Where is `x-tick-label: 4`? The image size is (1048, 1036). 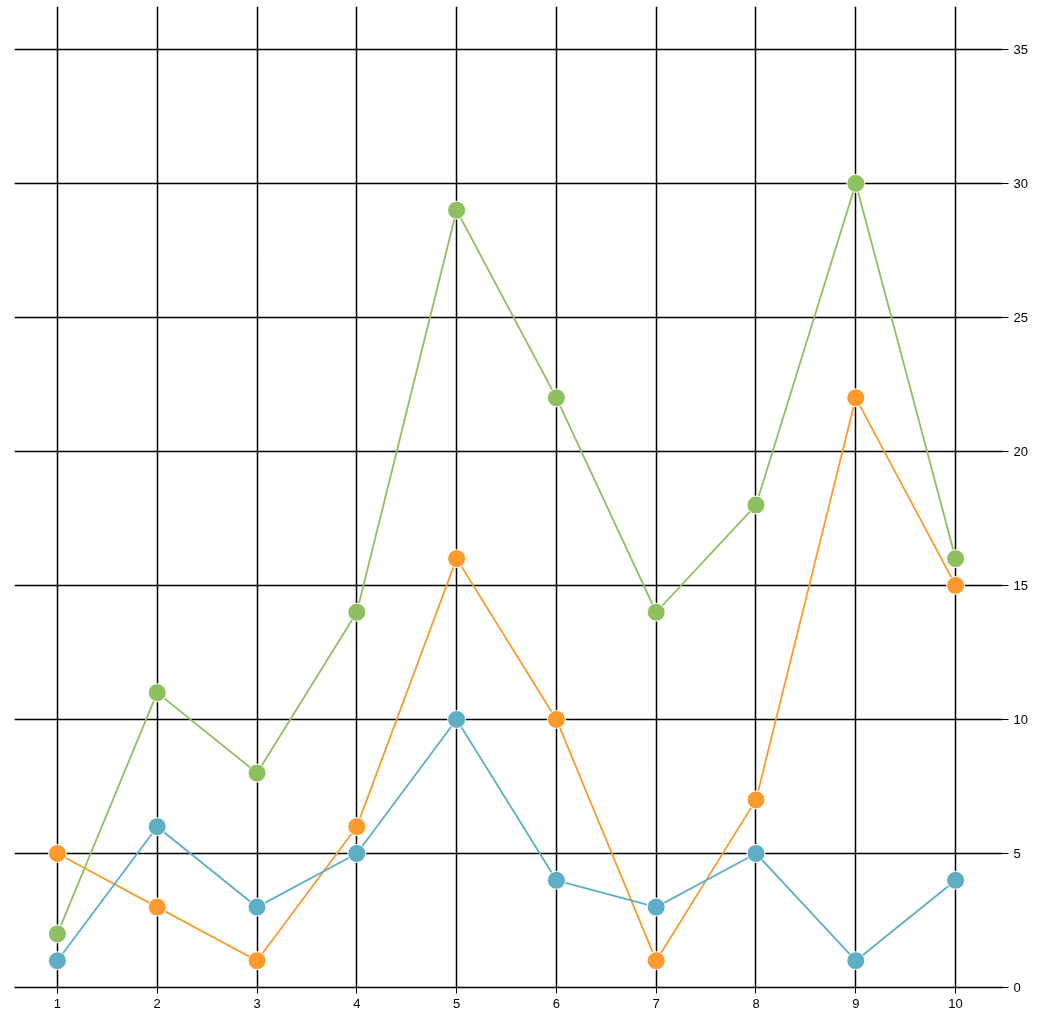 x-tick-label: 4 is located at coordinates (357, 1003).